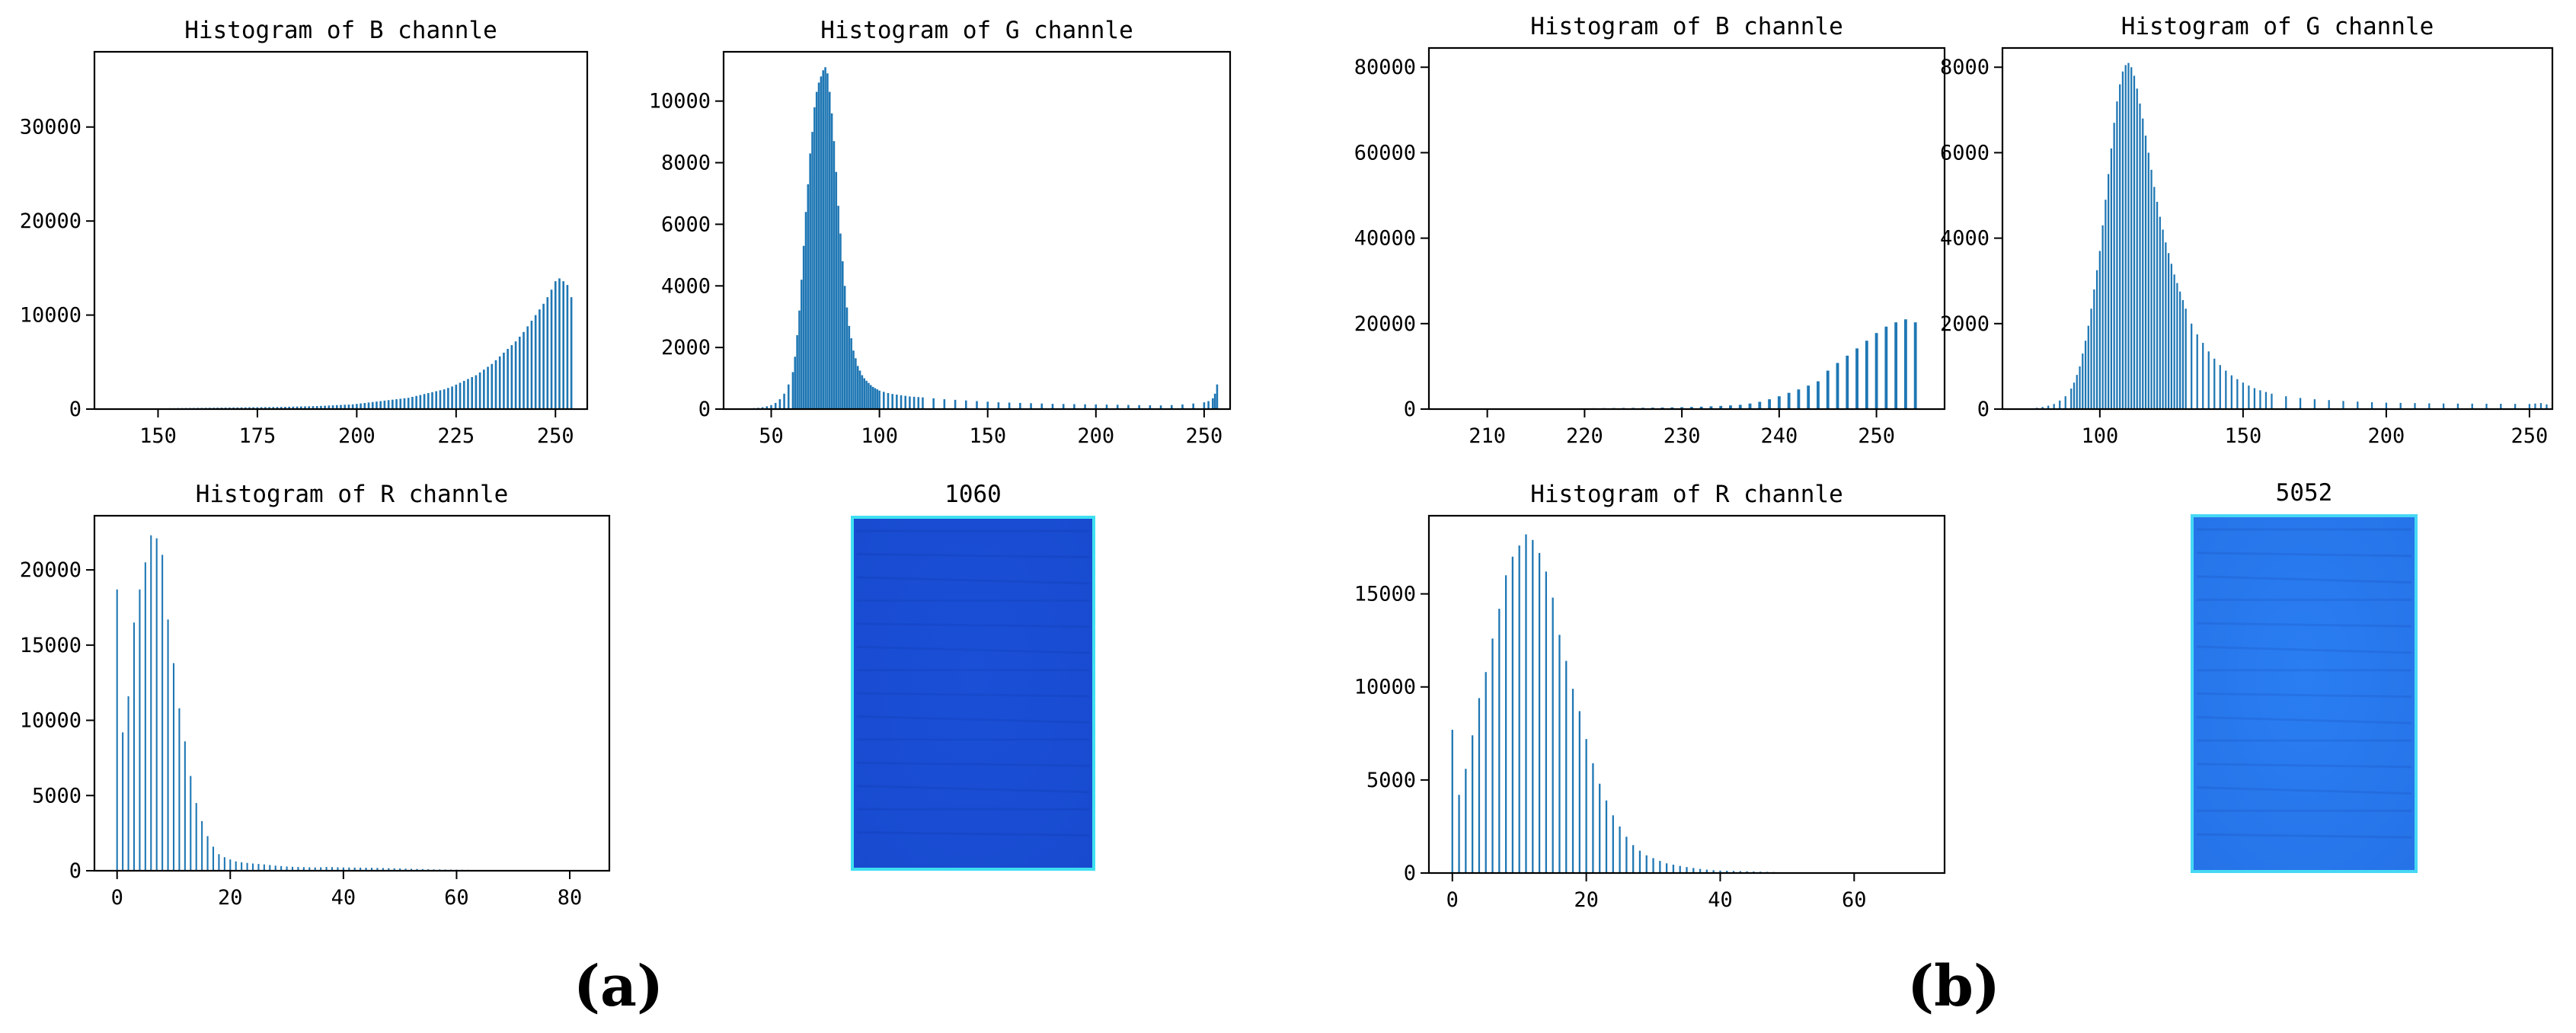  Describe the element at coordinates (686, 224) in the screenshot. I see `y-tick-label: 6000` at that location.